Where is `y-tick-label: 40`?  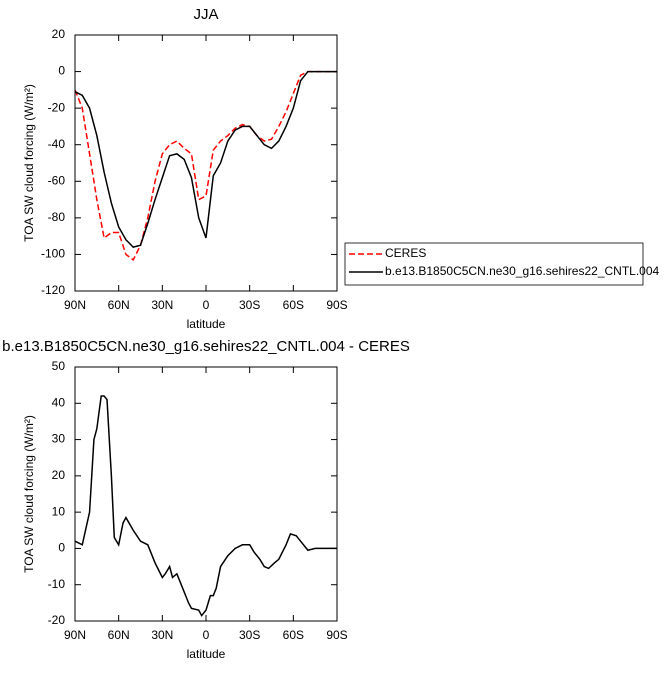 y-tick-label: 40 is located at coordinates (59, 402).